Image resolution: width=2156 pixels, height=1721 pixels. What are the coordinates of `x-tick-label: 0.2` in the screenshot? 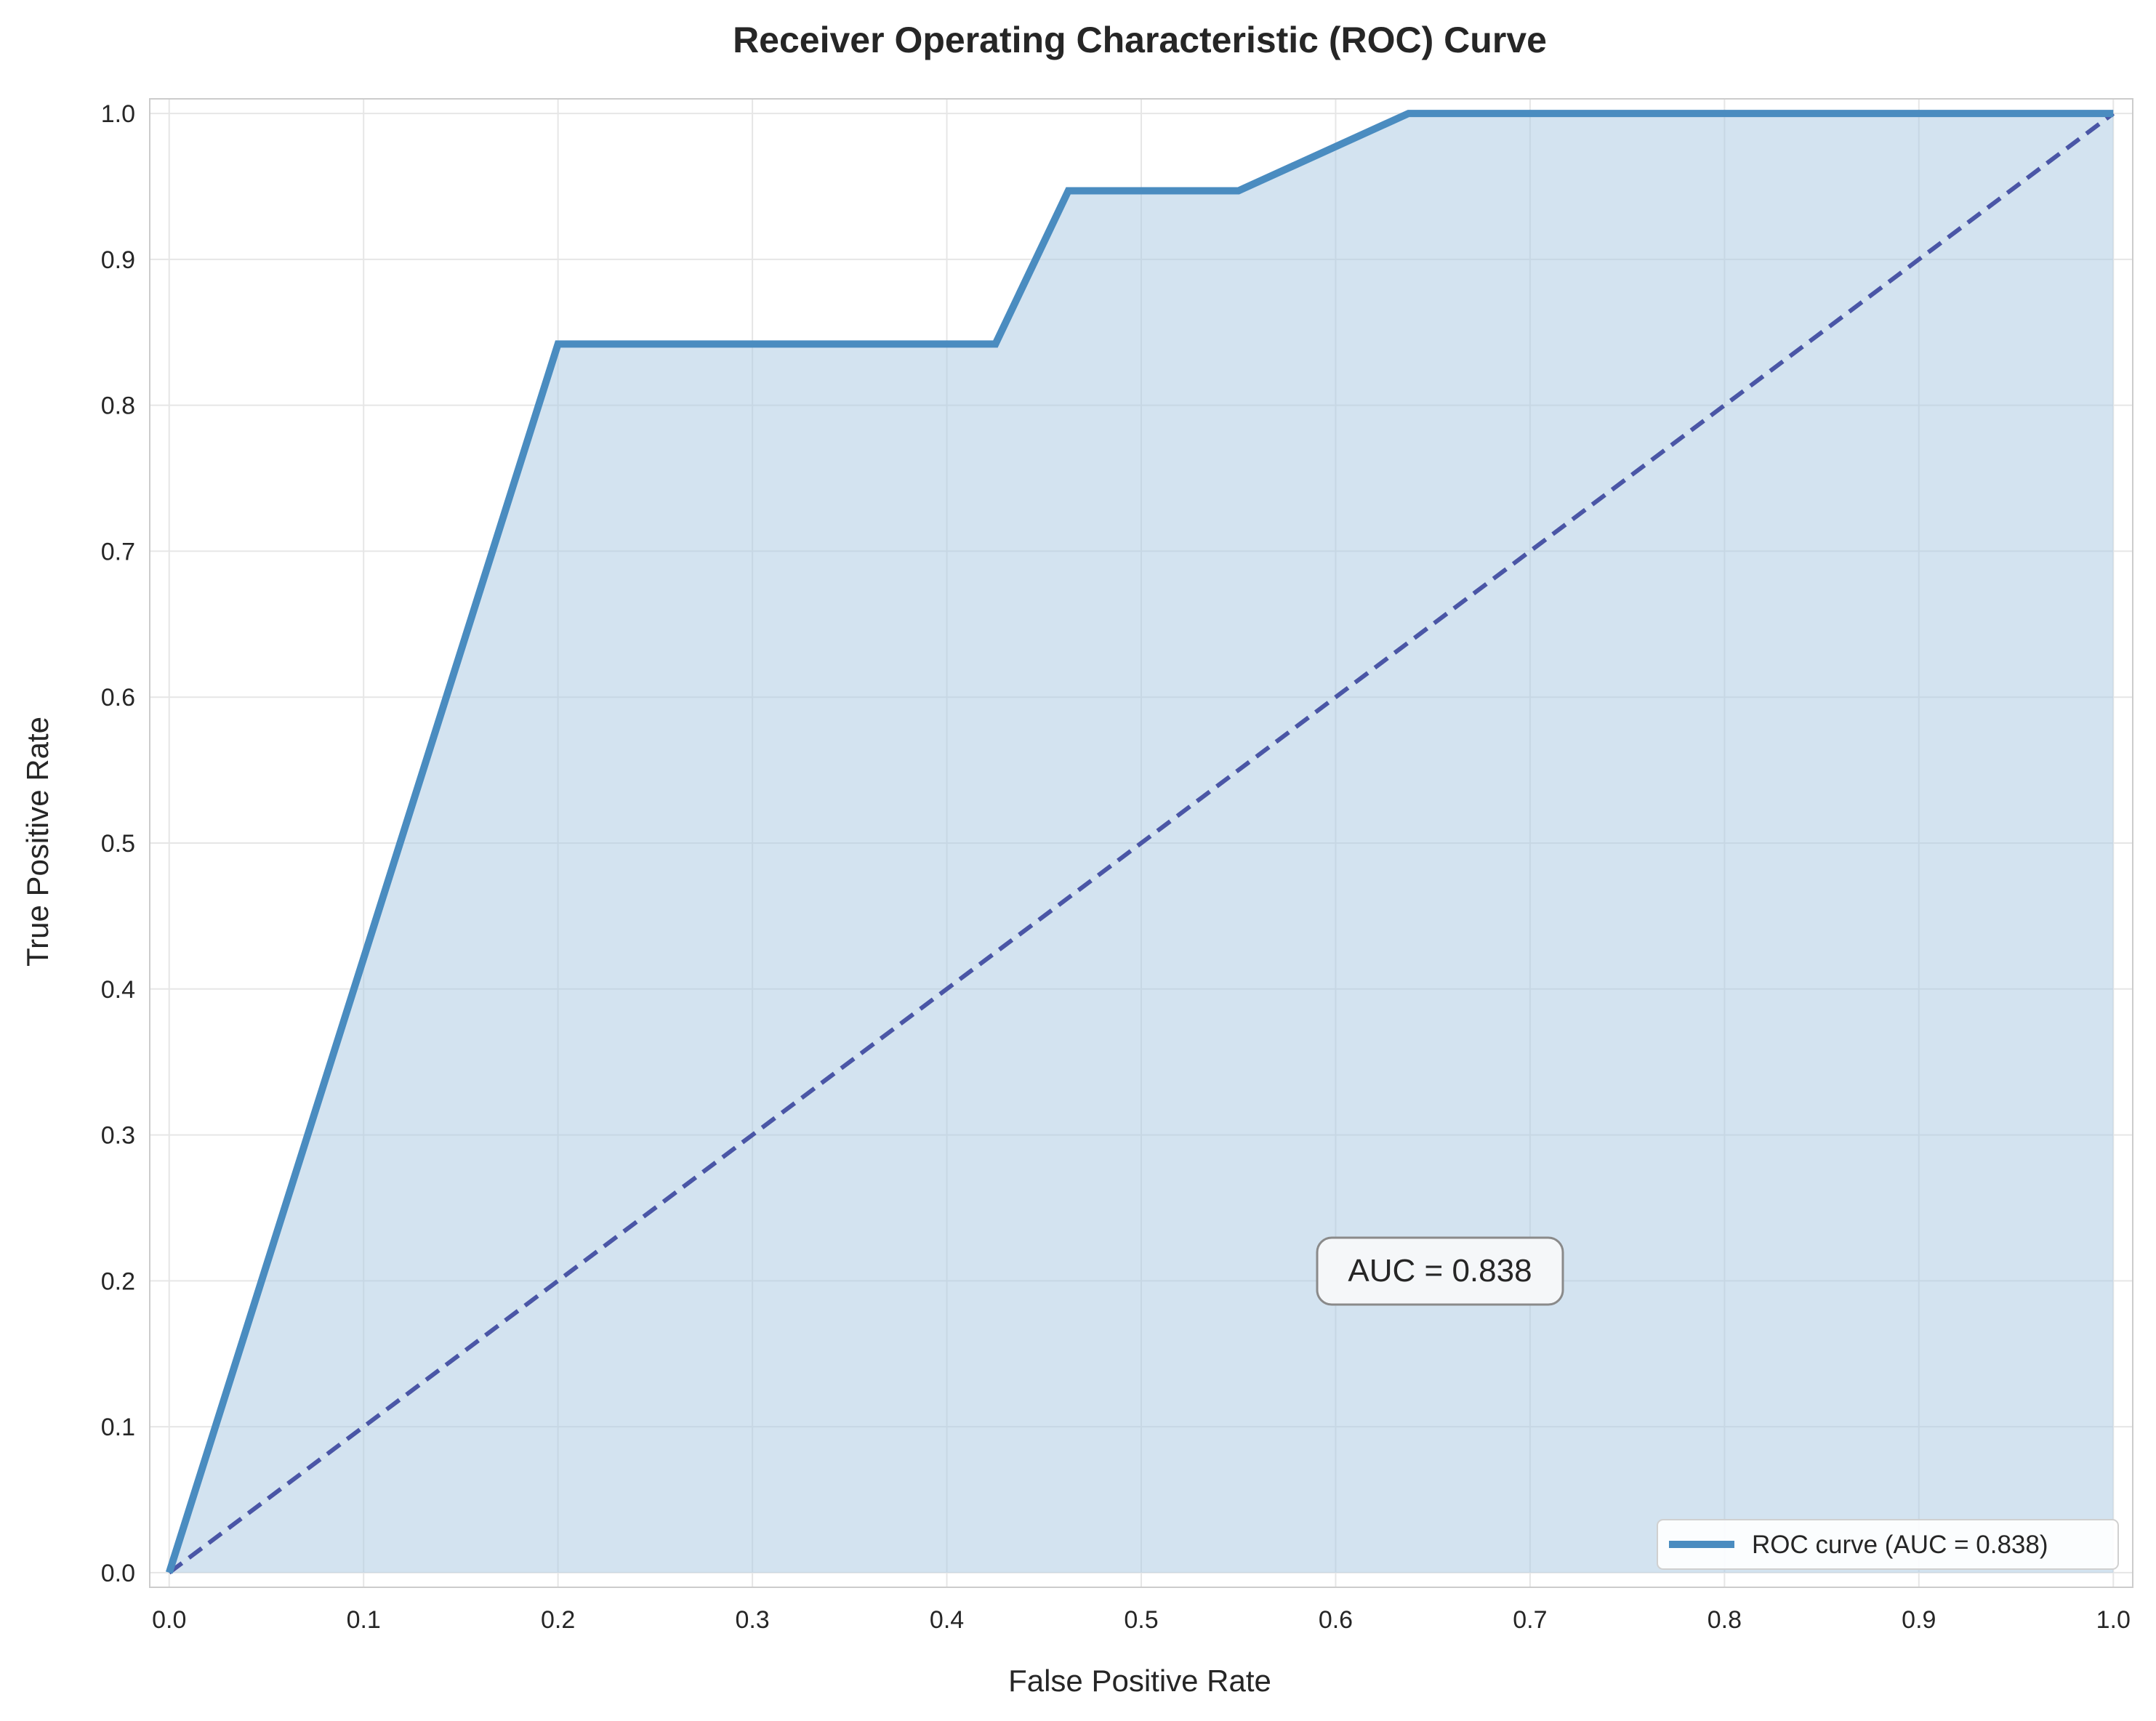 It's located at (558, 1620).